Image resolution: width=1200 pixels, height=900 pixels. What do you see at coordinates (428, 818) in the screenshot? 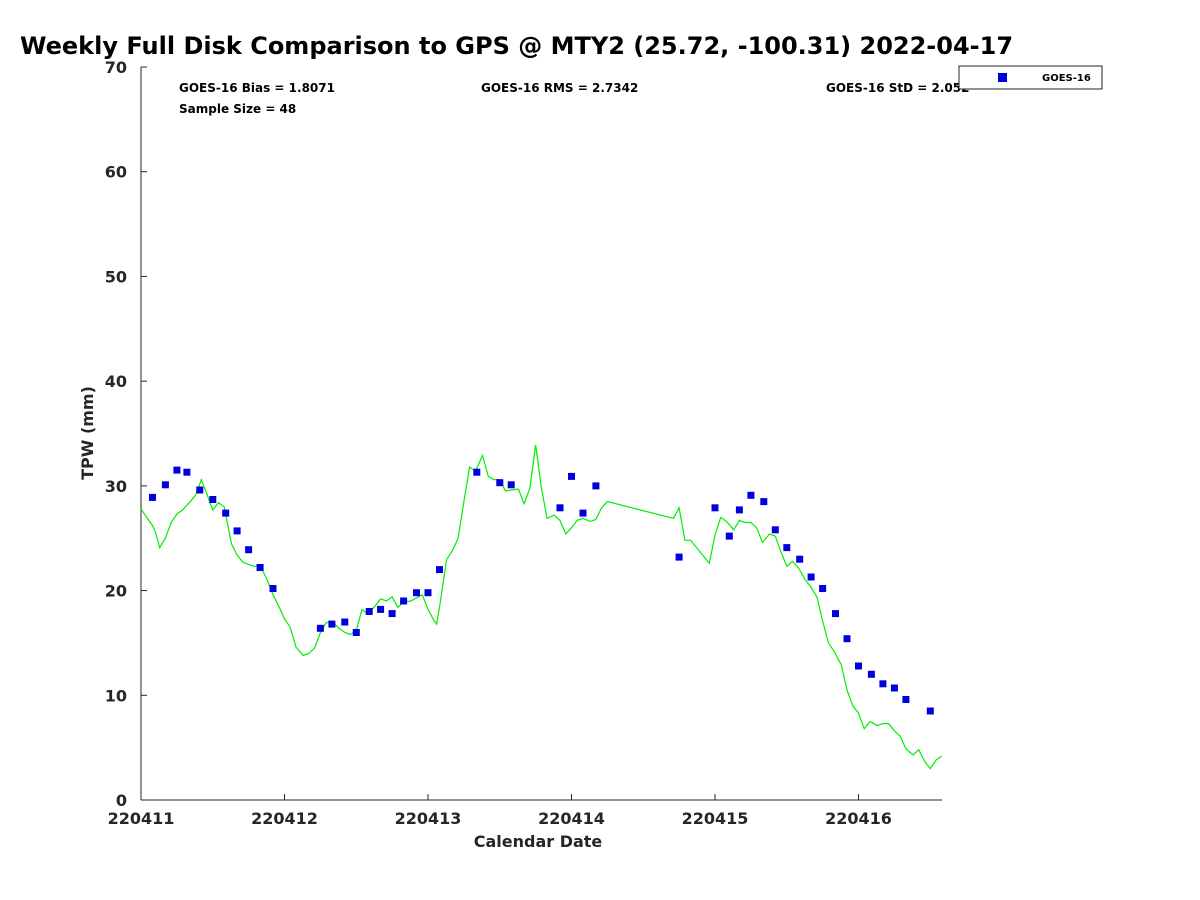
I see `x-tick-label: 220413` at bounding box center [428, 818].